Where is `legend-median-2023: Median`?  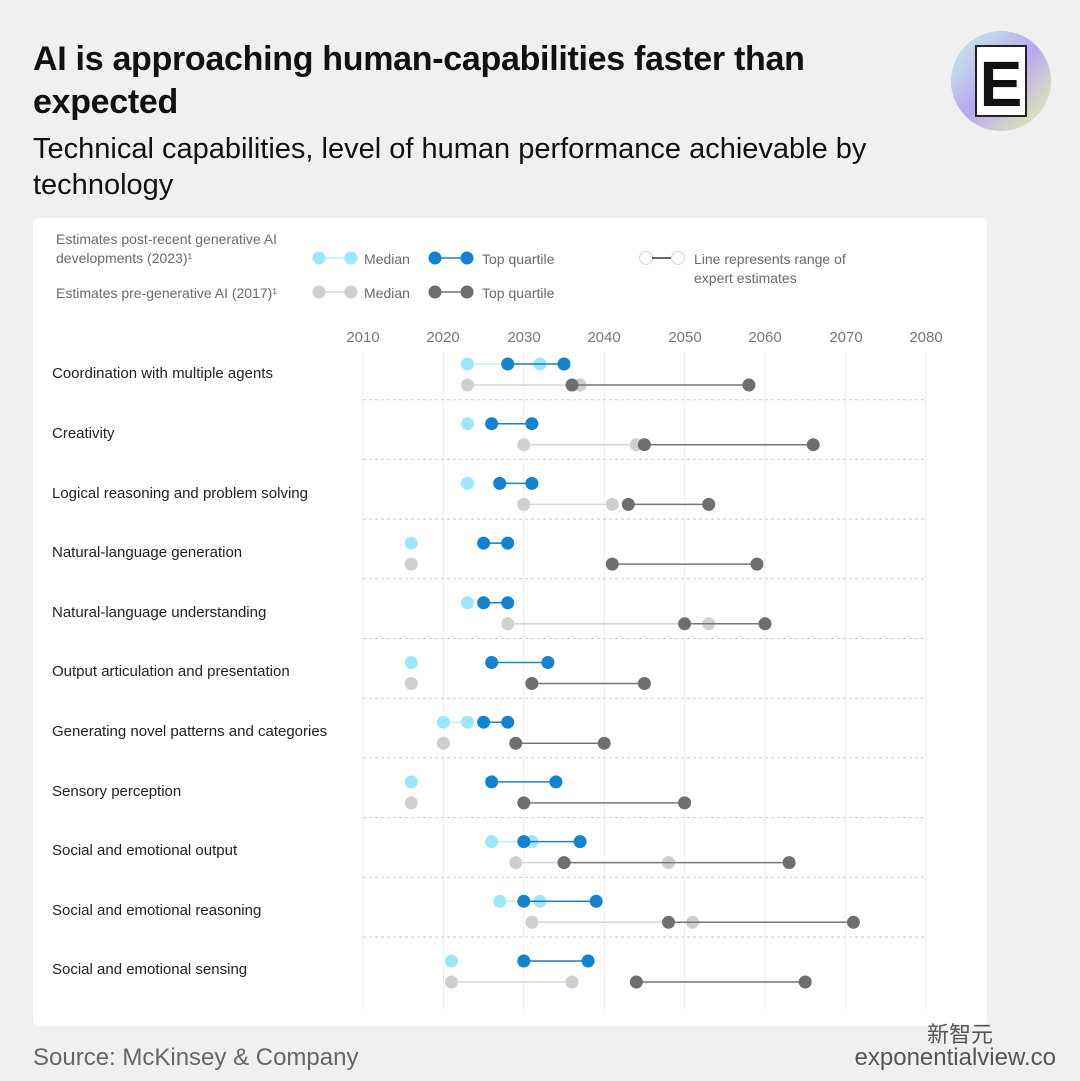 legend-median-2023: Median is located at coordinates (387, 259).